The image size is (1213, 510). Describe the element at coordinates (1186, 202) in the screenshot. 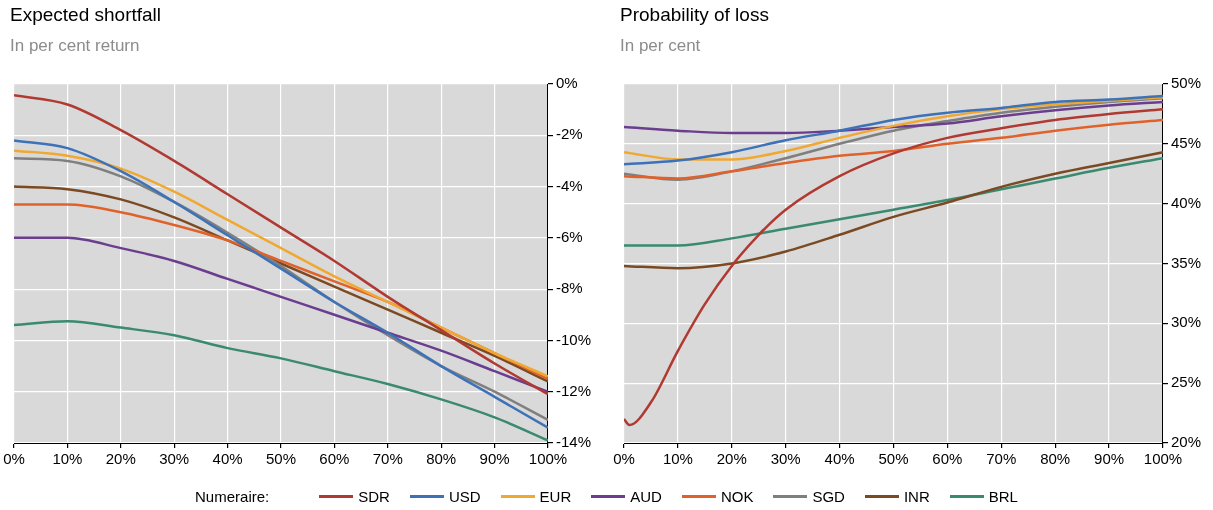

I see `y-tick-label: 40%` at that location.